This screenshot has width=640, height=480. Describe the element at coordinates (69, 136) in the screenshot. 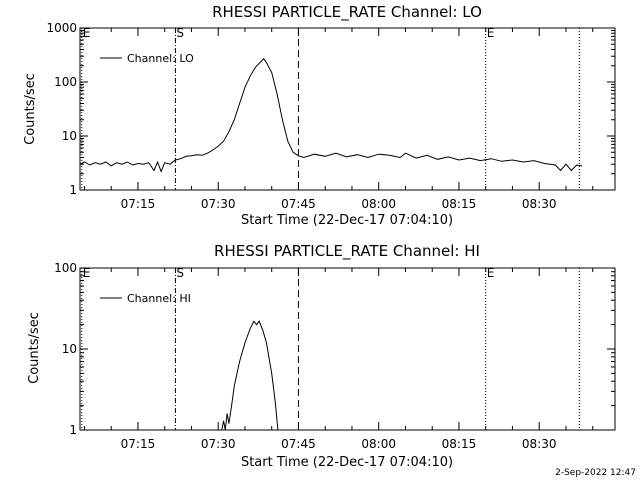

I see `lo-y-tick-label: 10` at that location.